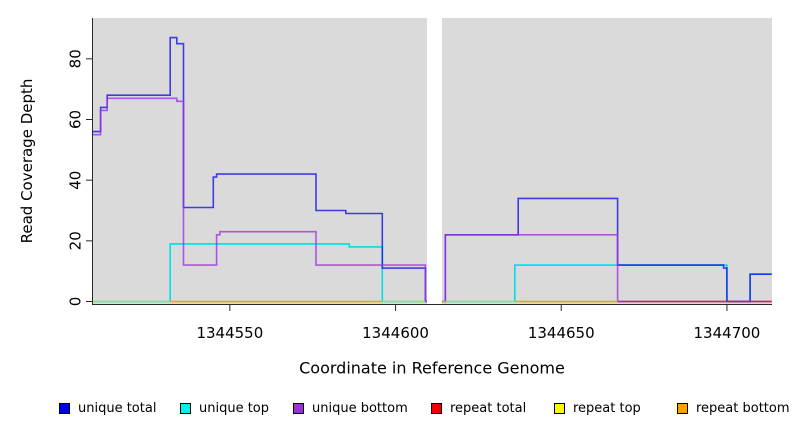  I want to click on x-tick-label: 1344550, so click(229, 333).